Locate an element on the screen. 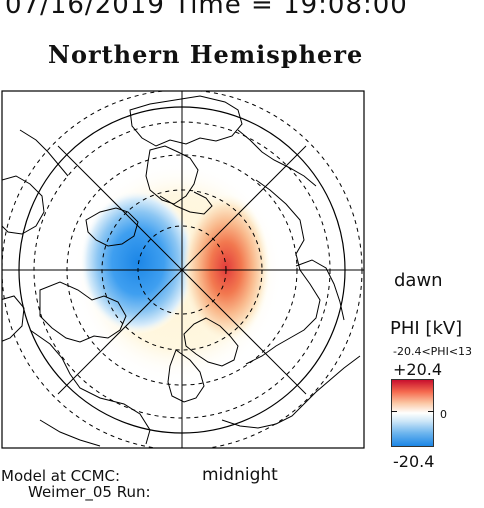 The height and width of the screenshot is (508, 484). colorbar-zero-label: 0 is located at coordinates (443, 414).